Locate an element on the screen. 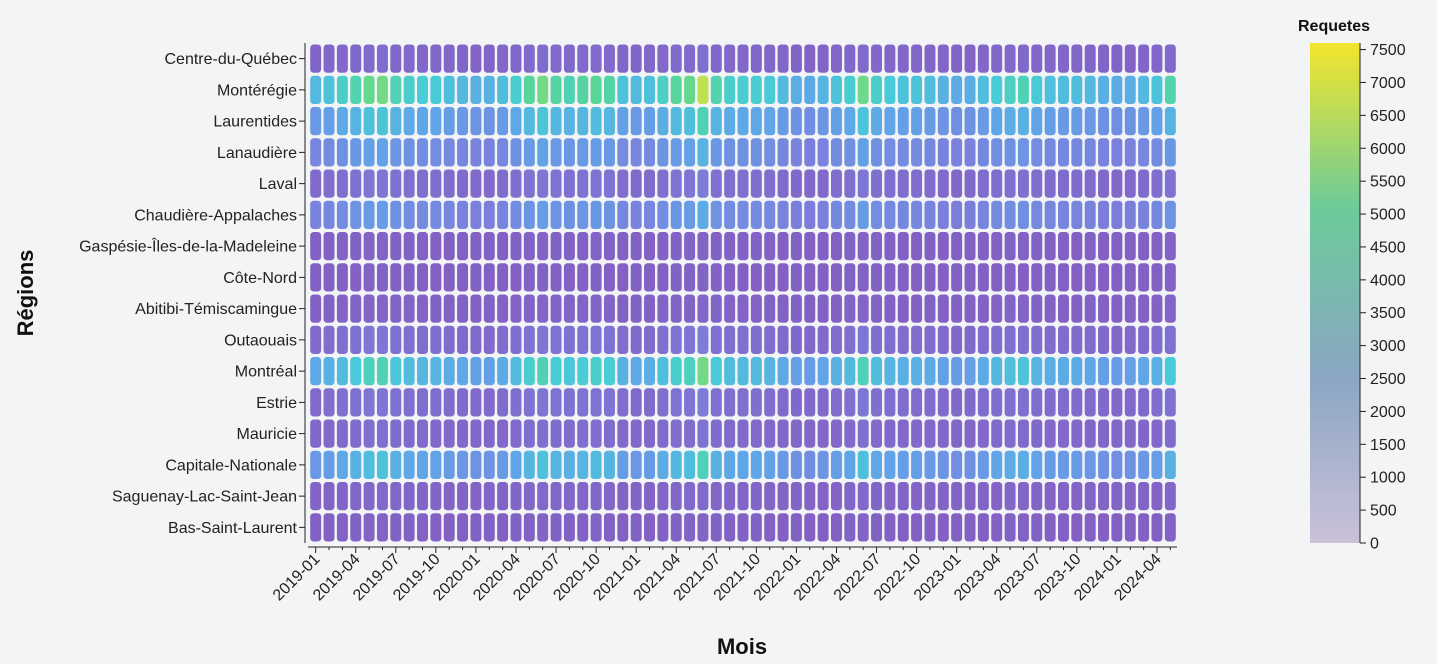 Image resolution: width=1437 pixels, height=664 pixels. y-tick-label: Capitale-Nationale is located at coordinates (231, 465).